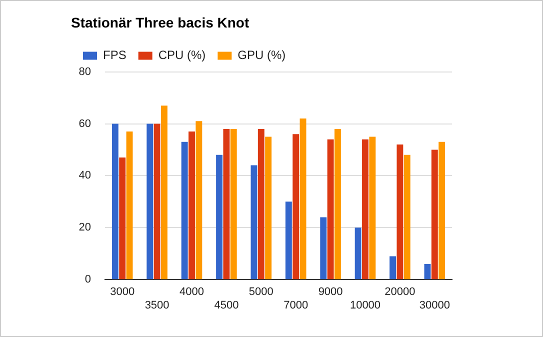  I want to click on y-tick-label: 40, so click(84, 176).